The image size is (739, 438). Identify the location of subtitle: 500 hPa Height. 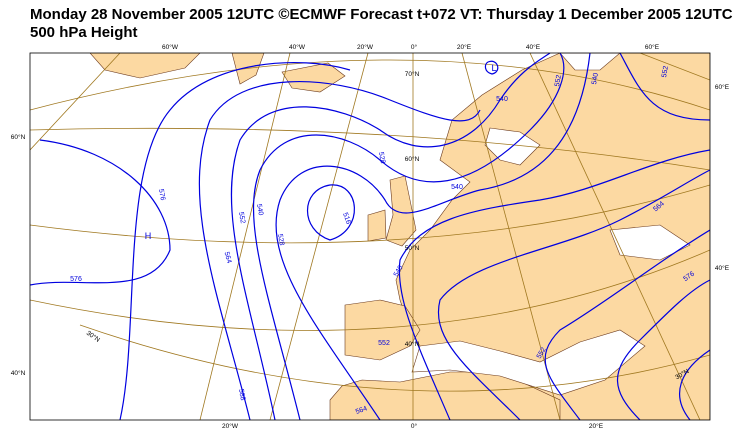
(84, 32).